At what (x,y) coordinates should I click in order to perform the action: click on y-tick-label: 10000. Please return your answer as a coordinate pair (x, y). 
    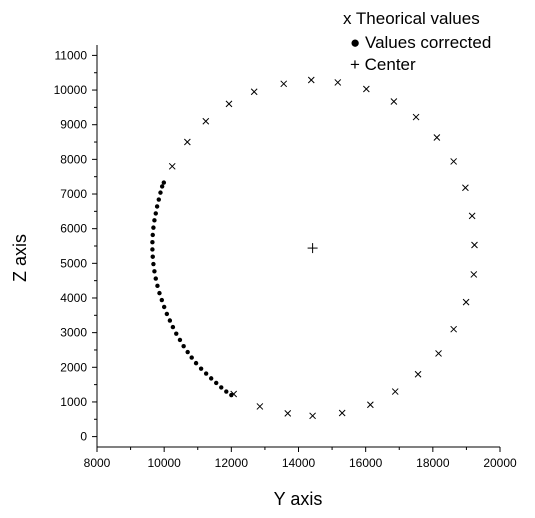
    Looking at the image, I should click on (71, 90).